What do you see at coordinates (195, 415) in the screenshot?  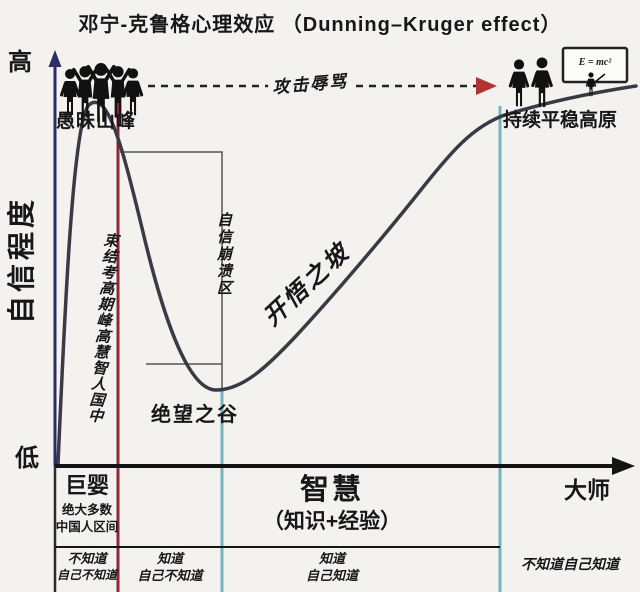 I see `valley-label: 绝望之谷` at bounding box center [195, 415].